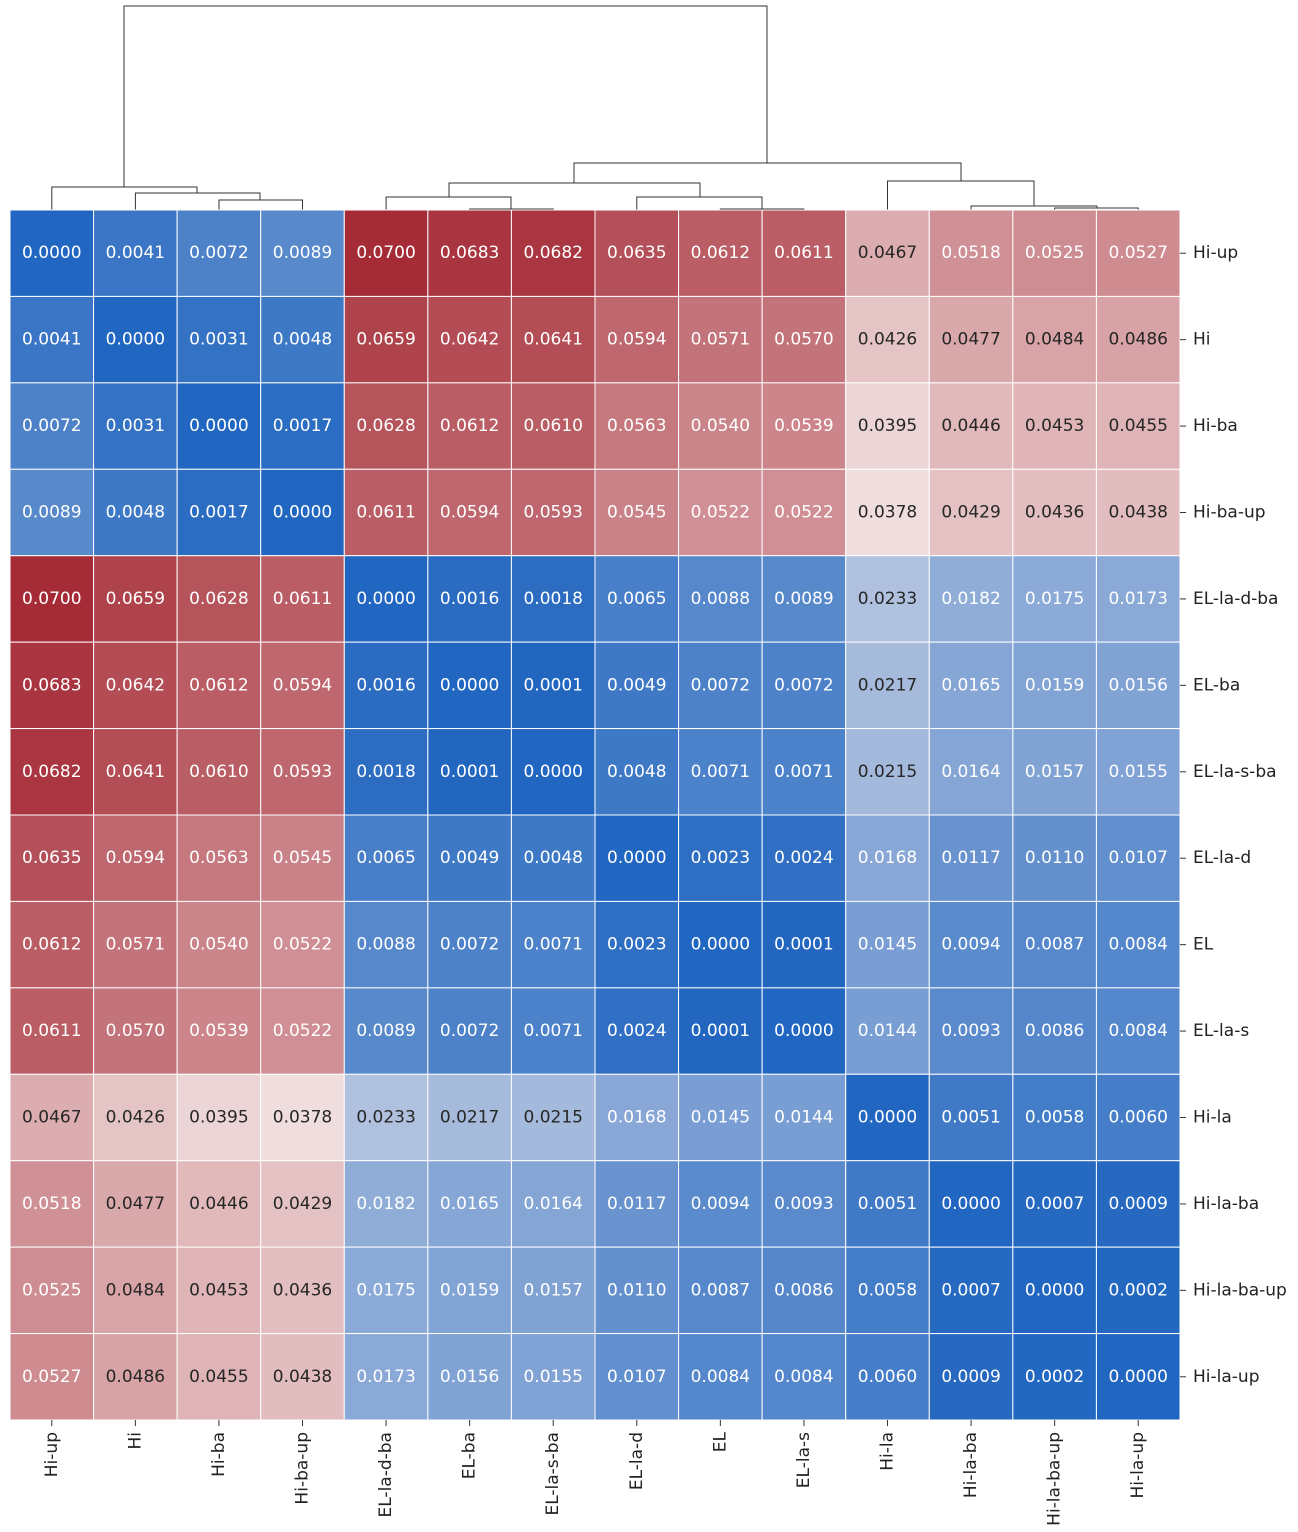 Image resolution: width=1298 pixels, height=1532 pixels. I want to click on cell-label: 0.0571, so click(720, 340).